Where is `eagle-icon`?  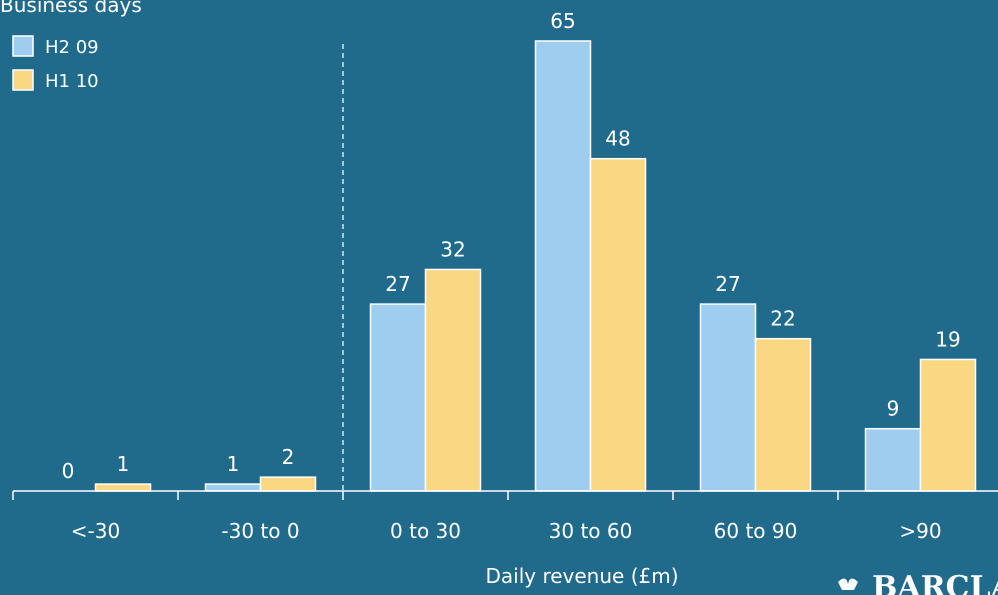
eagle-icon is located at coordinates (848, 584).